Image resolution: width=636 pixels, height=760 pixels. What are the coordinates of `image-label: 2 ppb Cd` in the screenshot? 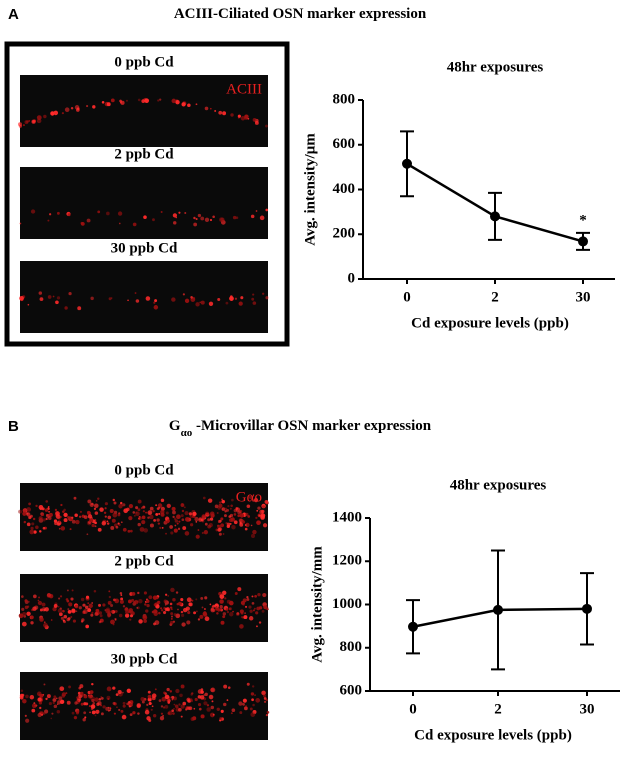 It's located at (144, 561).